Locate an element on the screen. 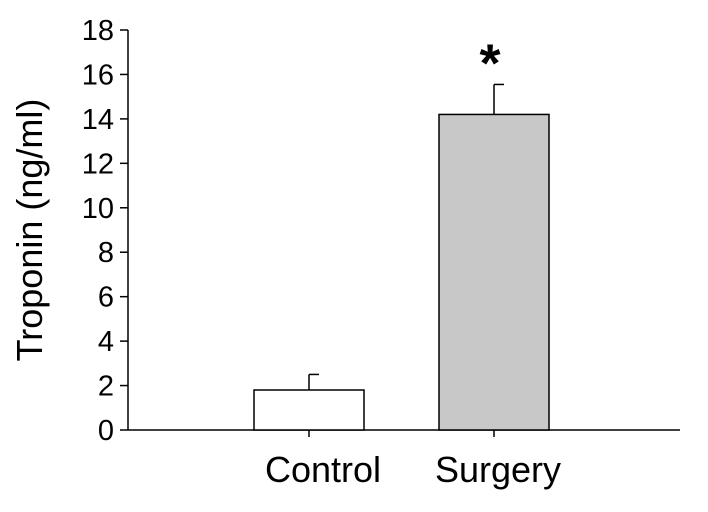  y-ticks: 0 2 4 6 8 10 12 14 16 18 is located at coordinates (105, 231).